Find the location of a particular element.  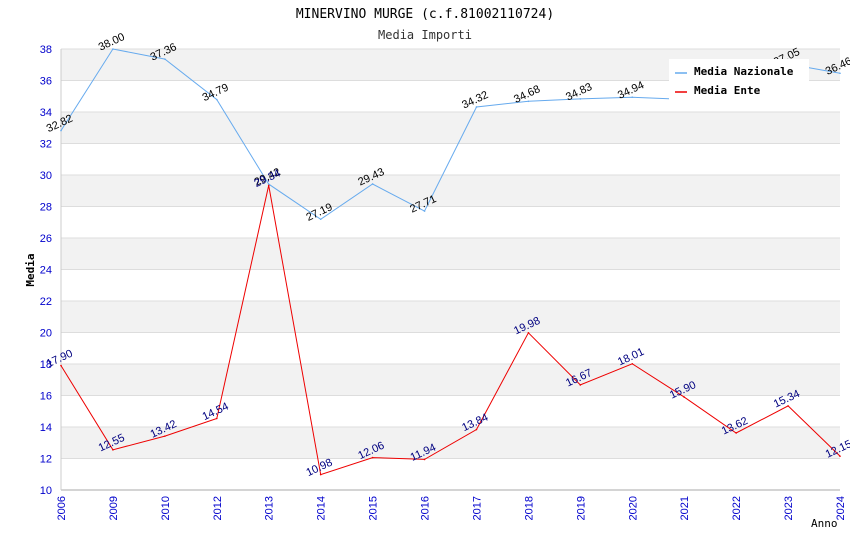

y-tick-label: 16 is located at coordinates (46, 397).